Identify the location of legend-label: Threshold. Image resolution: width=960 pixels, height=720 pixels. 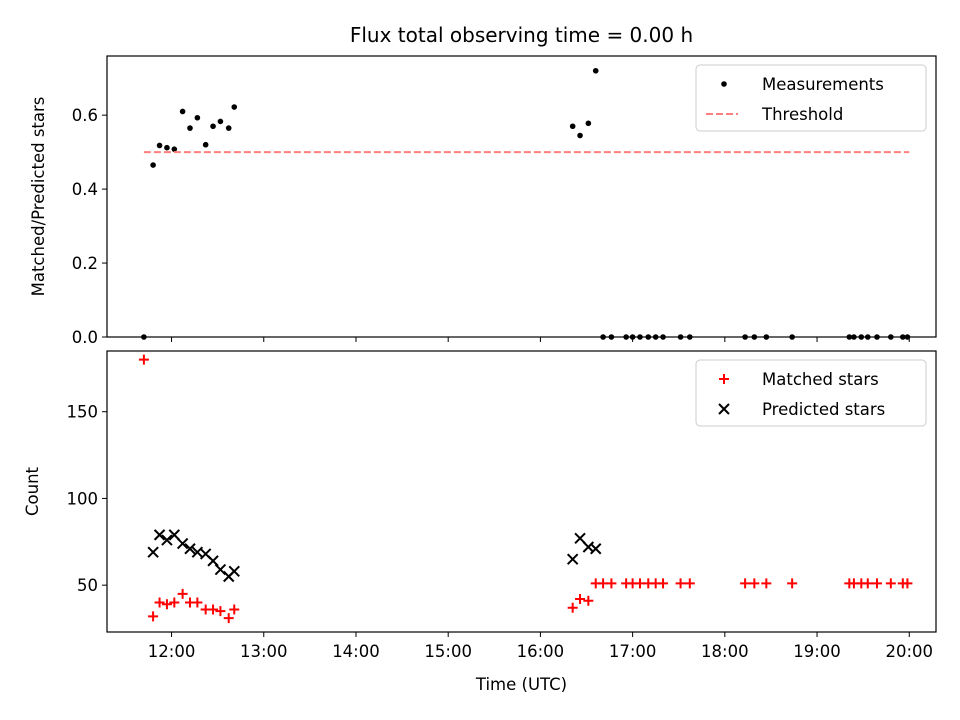
(802, 114).